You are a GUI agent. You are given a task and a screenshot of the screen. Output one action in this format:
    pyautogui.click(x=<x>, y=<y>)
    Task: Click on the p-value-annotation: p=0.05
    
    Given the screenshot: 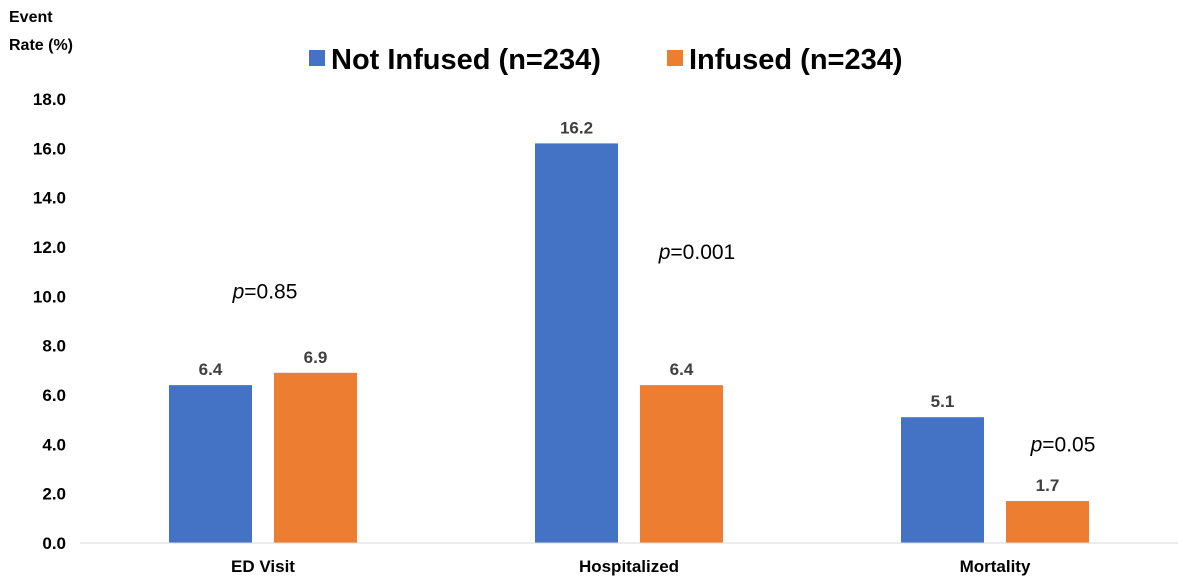 What is the action you would take?
    pyautogui.click(x=1063, y=444)
    